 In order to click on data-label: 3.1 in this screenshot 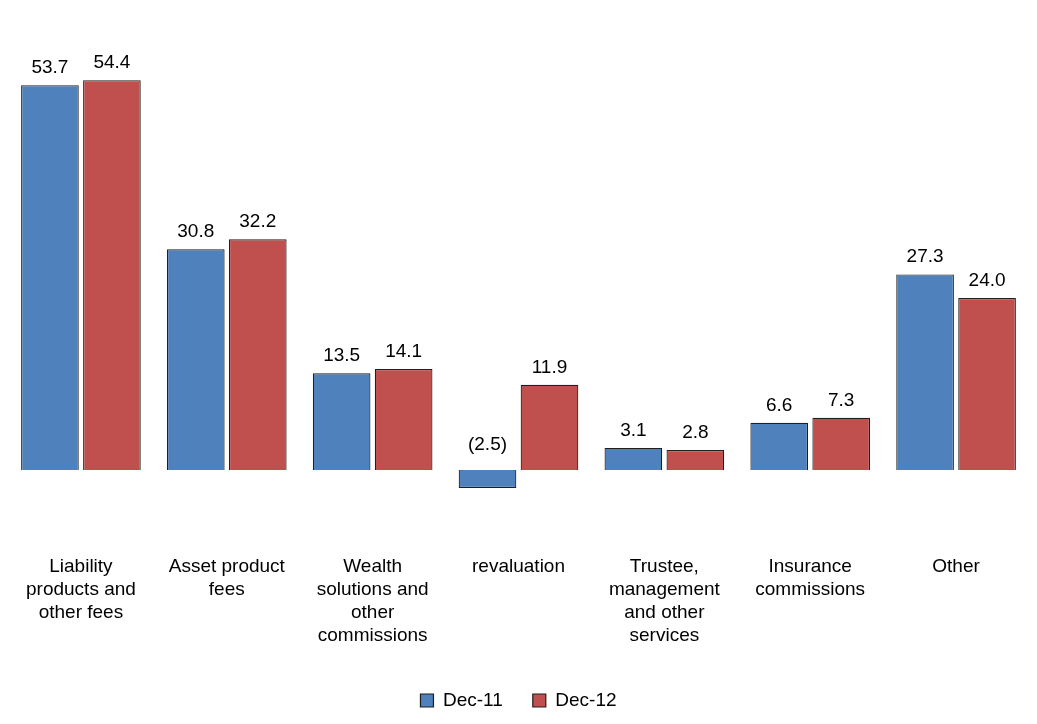, I will do `click(633, 429)`.